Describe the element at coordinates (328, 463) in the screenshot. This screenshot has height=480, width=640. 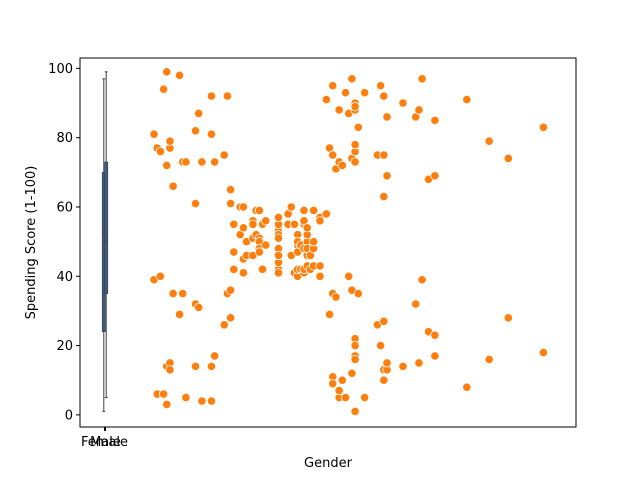
I see `x-axis-label: Gender` at that location.